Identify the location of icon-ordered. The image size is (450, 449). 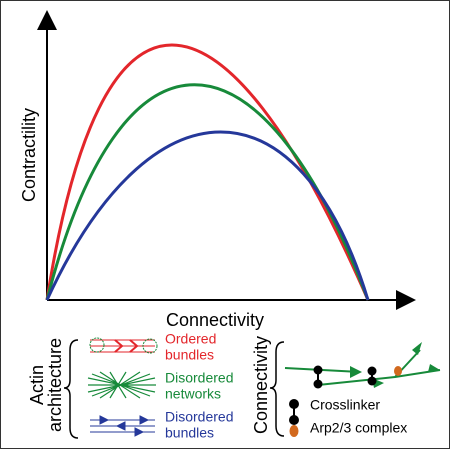
(123, 345).